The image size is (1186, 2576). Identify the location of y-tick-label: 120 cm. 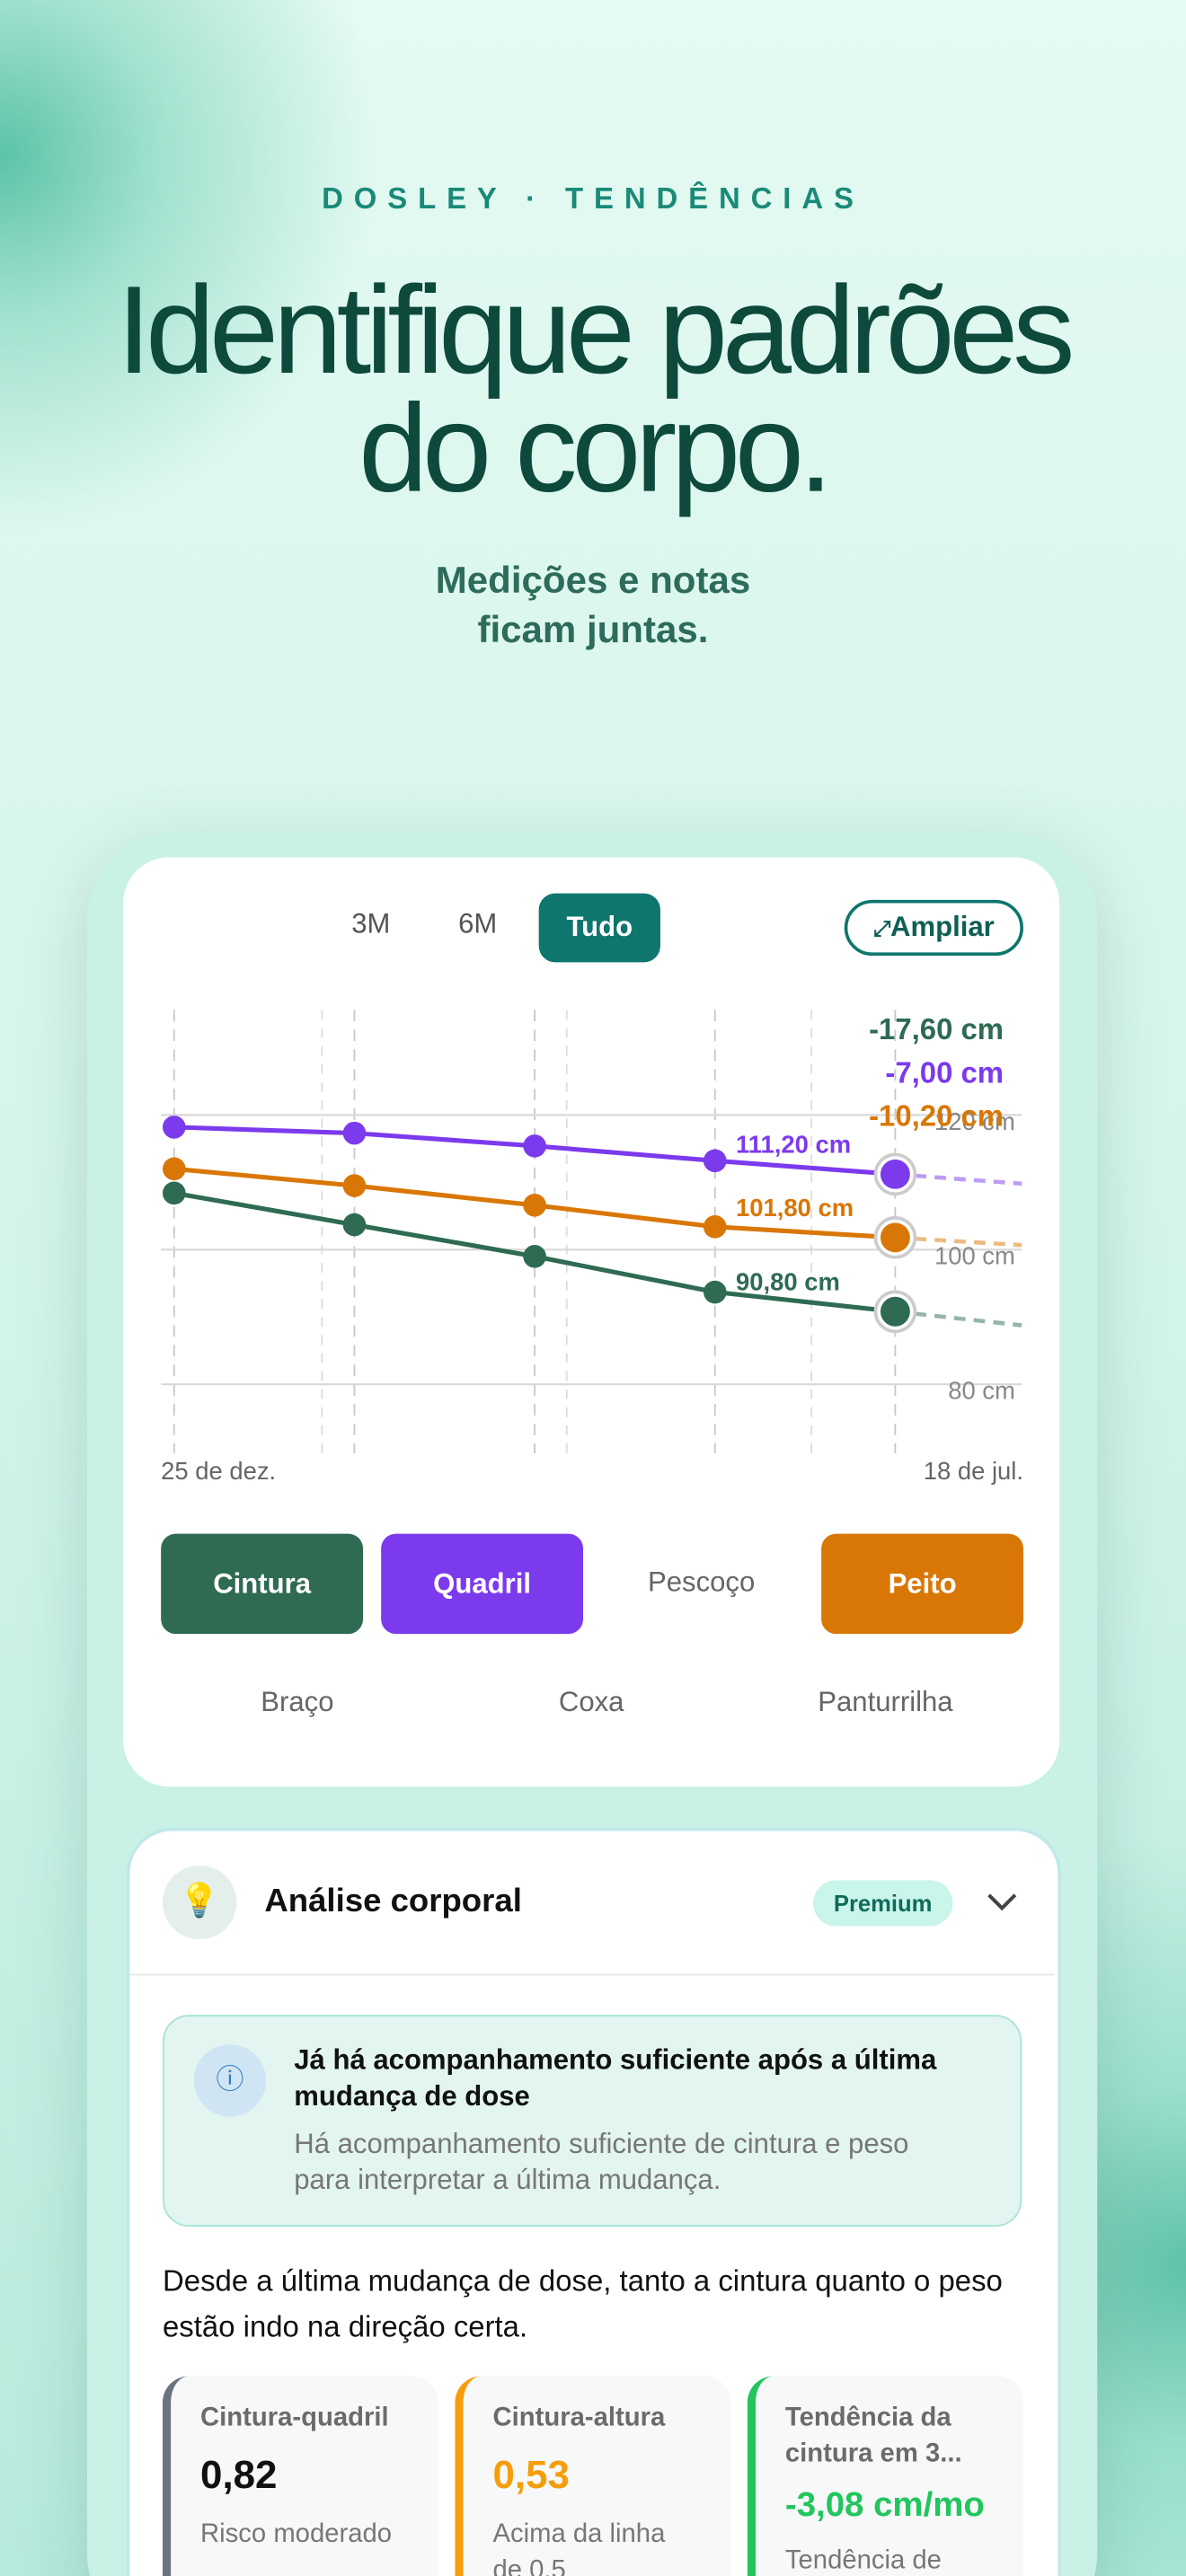
(975, 1121).